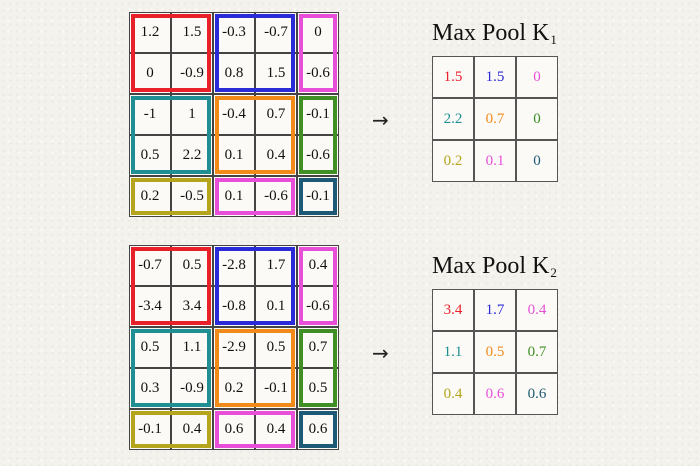 The width and height of the screenshot is (700, 466). I want to click on output-title: Max Pool K1, so click(494, 34).